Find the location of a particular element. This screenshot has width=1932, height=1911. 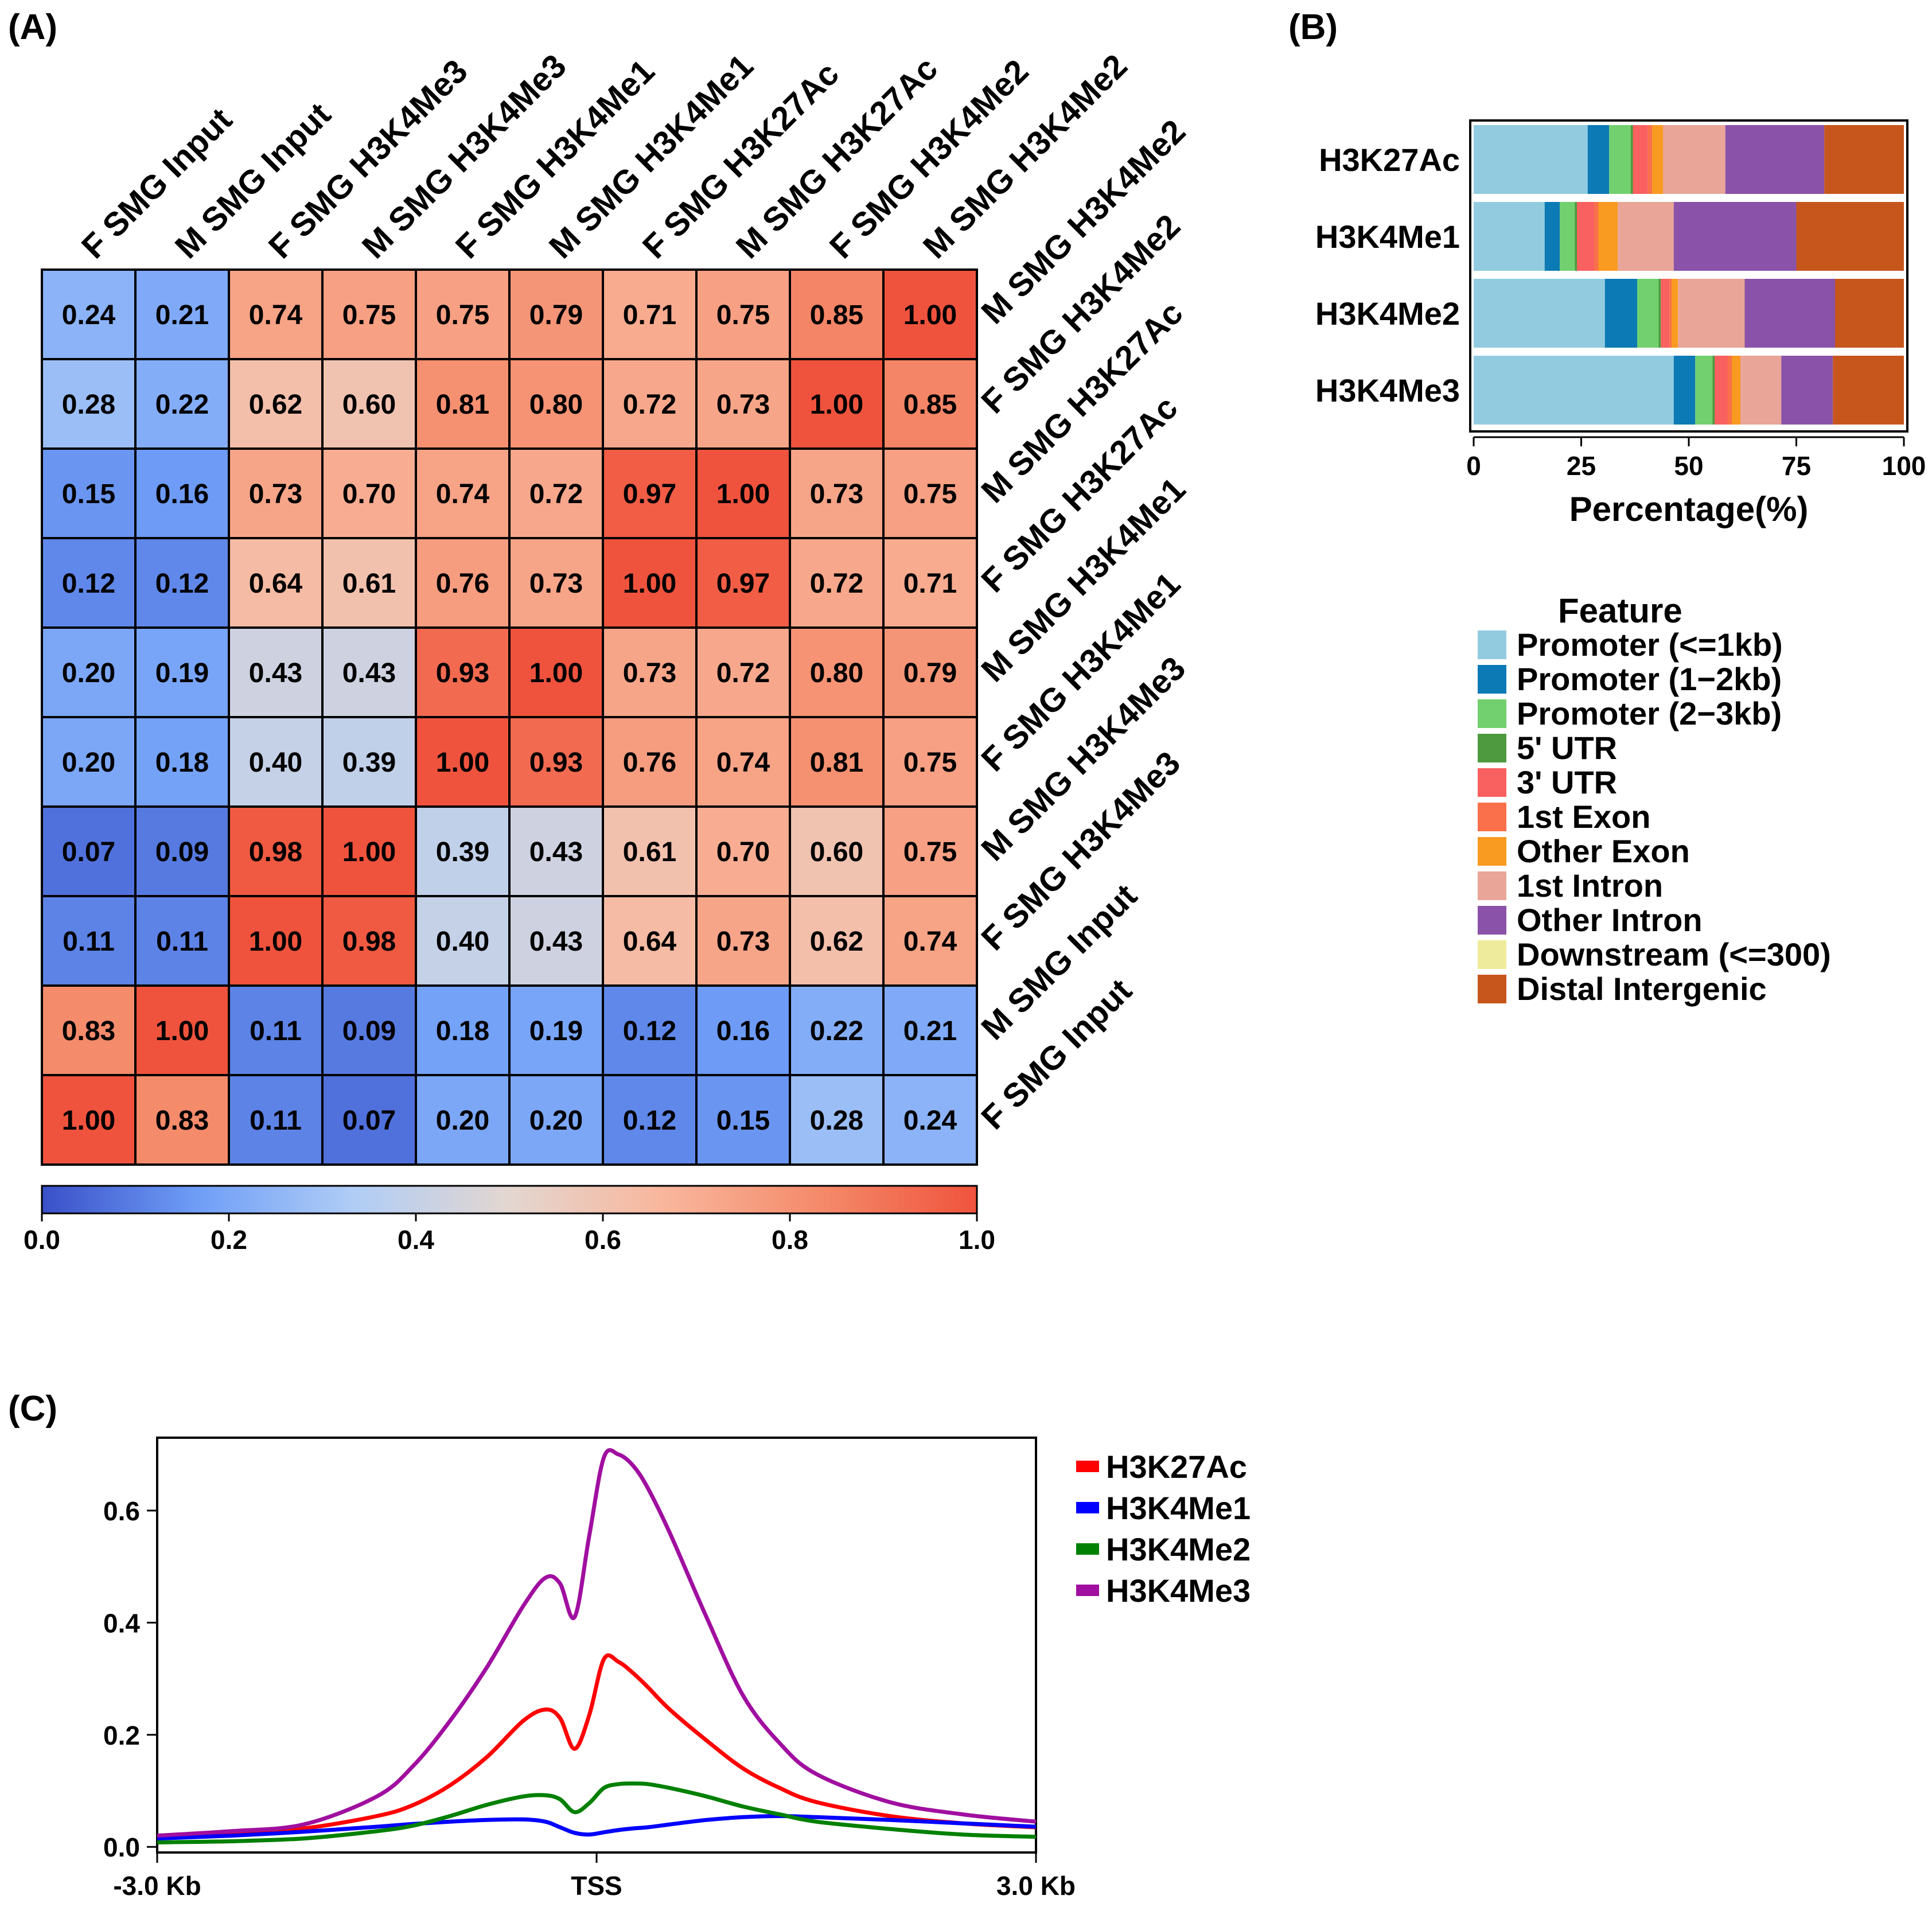

bar-category-label: H3K4Me2 is located at coordinates (1387, 313).